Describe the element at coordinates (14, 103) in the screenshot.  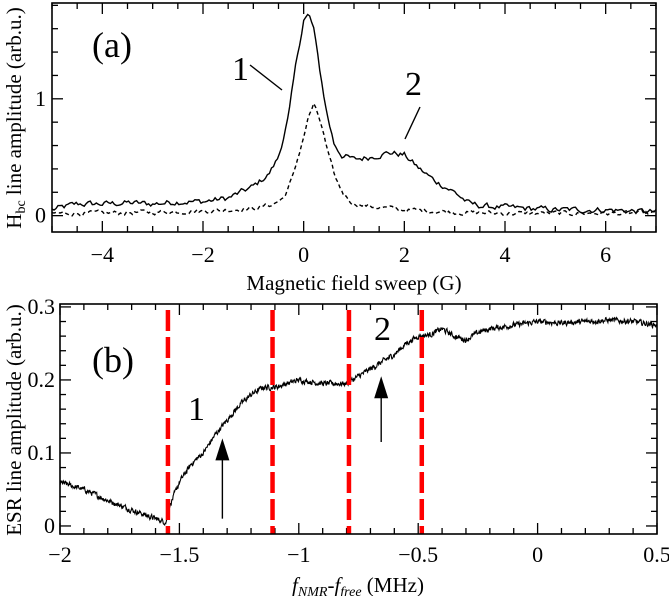
I see `y-title-rest: line amplitude (arb.u.)` at that location.